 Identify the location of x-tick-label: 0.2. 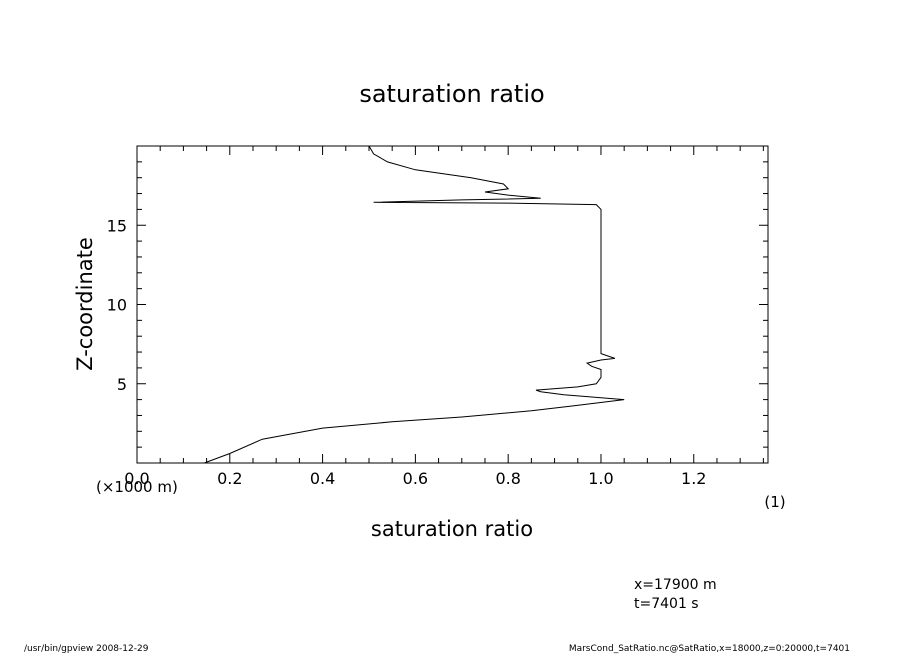
(229, 478).